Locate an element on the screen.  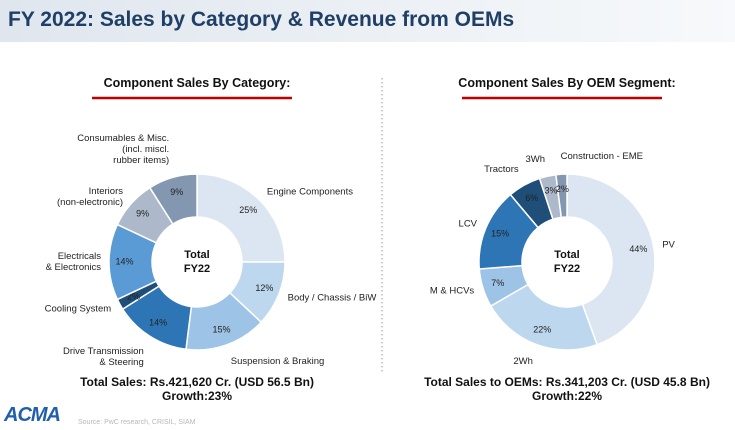
chart-footer: Growth:22% is located at coordinates (566, 396).